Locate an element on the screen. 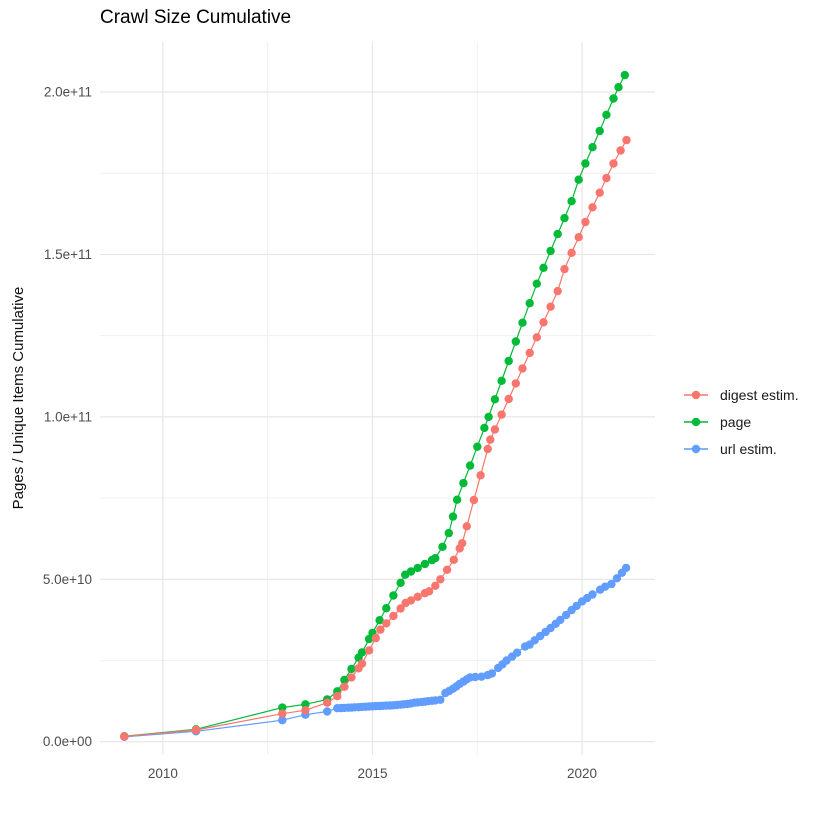 Image resolution: width=826 pixels, height=827 pixels. x-tick-label: 2015 is located at coordinates (372, 773).